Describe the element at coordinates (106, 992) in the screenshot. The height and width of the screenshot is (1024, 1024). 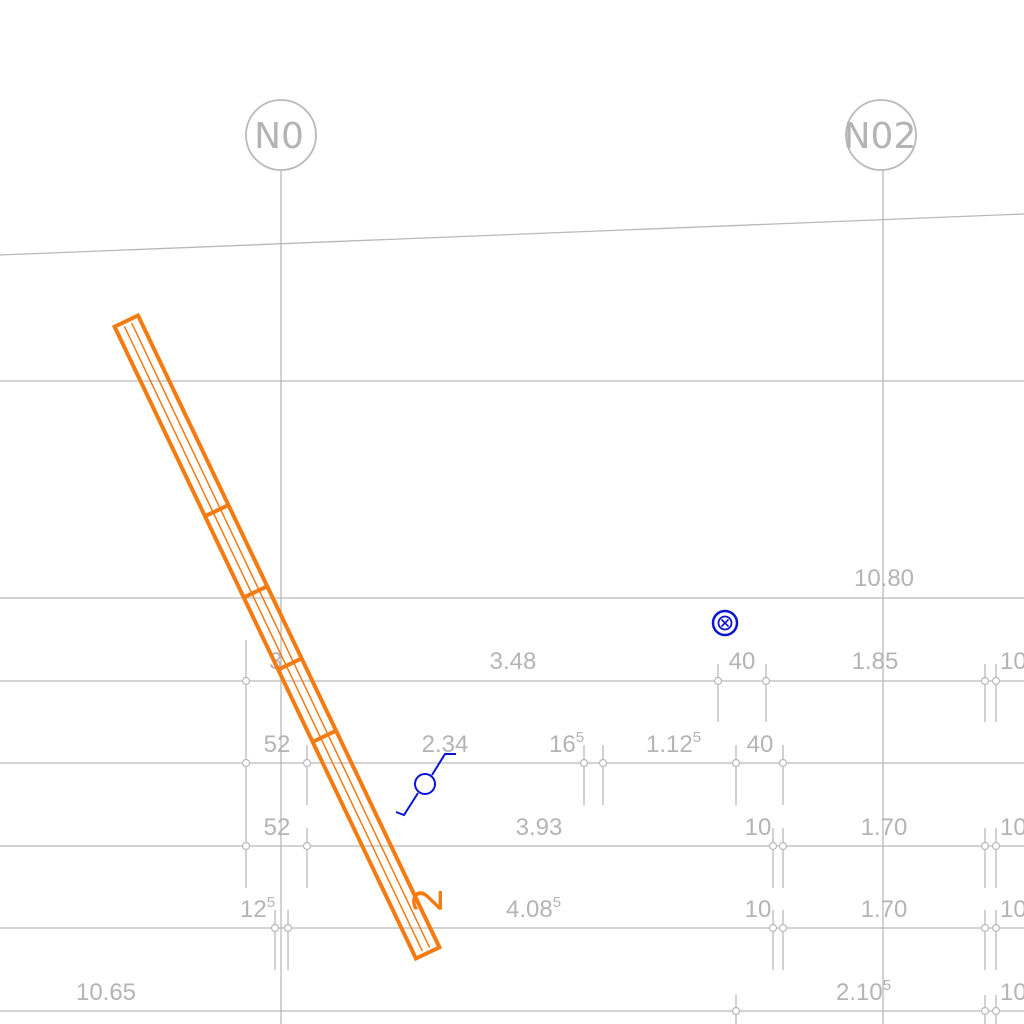
I see `dimension-label: 10.65` at that location.